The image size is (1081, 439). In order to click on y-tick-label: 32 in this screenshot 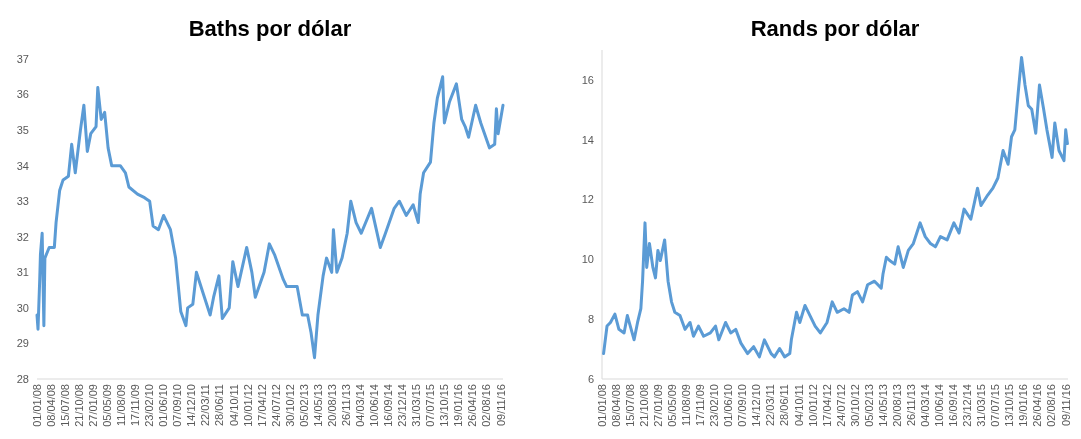, I will do `click(22, 236)`.